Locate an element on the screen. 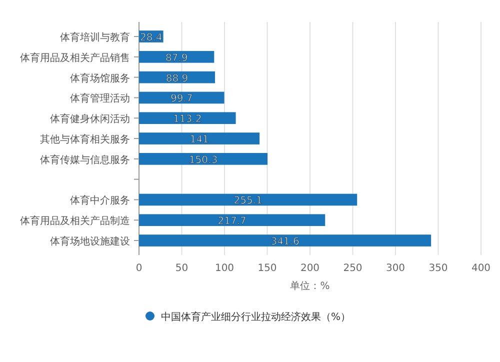  y-tick-label: 其他与体育相关服务 is located at coordinates (85, 140).